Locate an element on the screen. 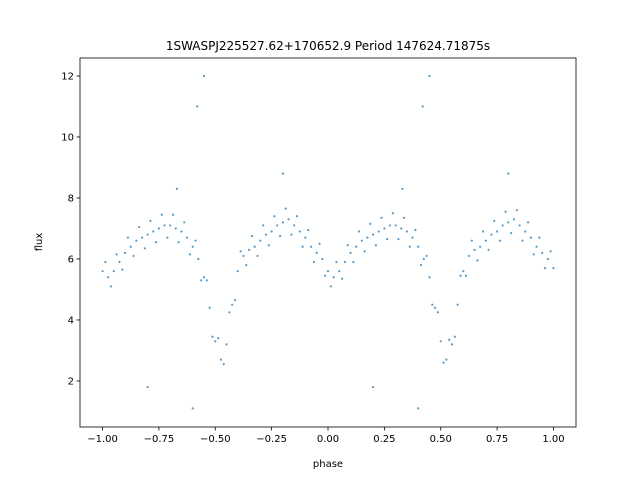 The width and height of the screenshot is (640, 480). x-tick-label: −0.25 is located at coordinates (271, 439).